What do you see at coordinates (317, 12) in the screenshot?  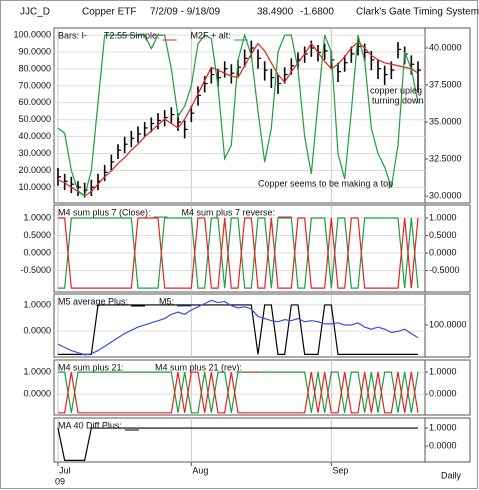 I see `header-change: -1.6800` at bounding box center [317, 12].